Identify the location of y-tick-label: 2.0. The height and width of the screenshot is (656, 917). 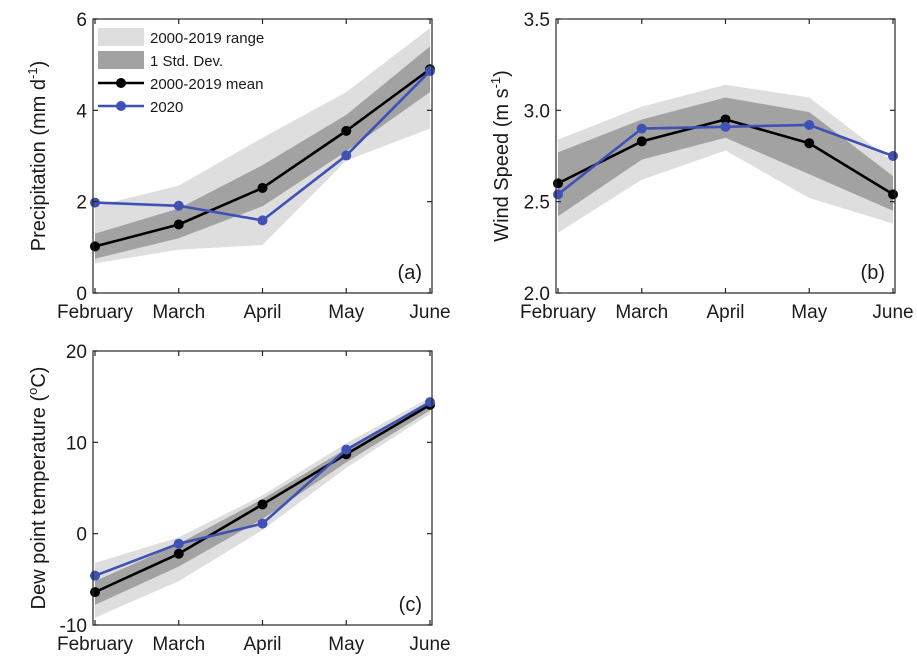
(537, 294).